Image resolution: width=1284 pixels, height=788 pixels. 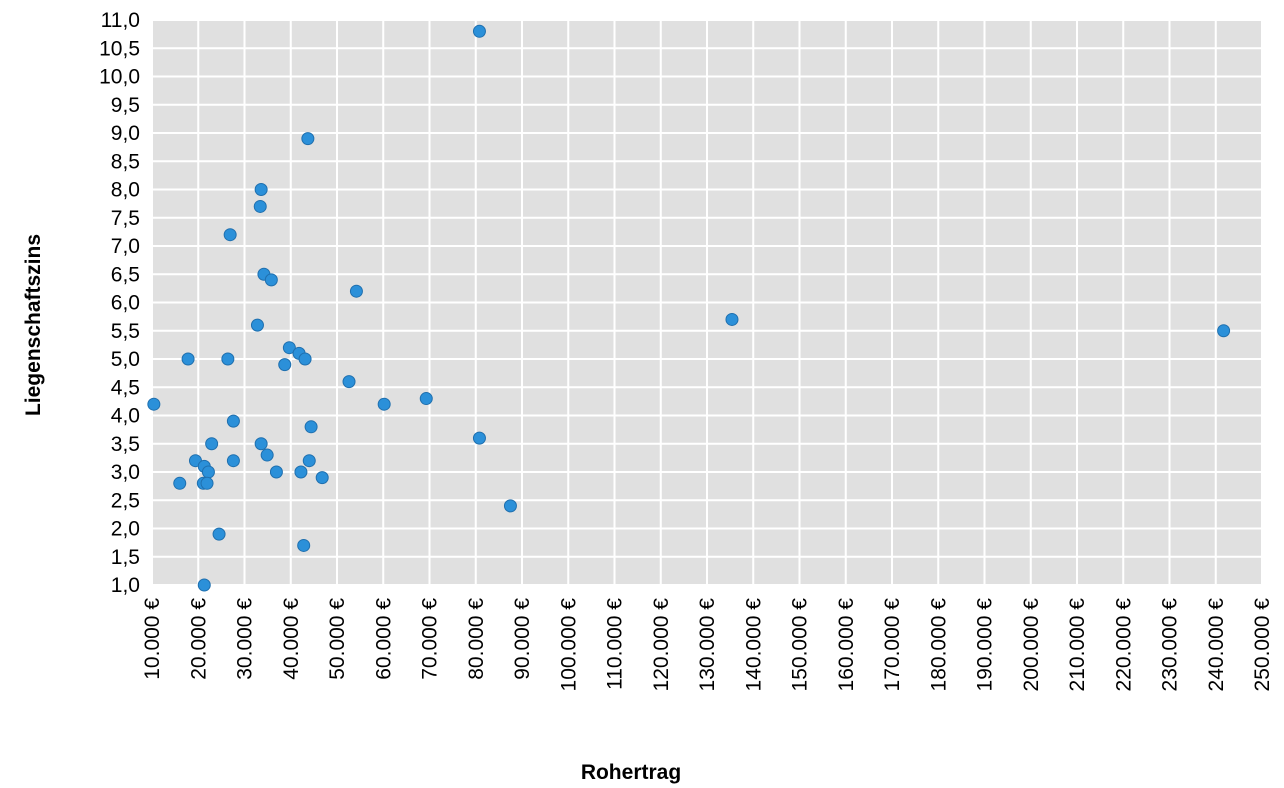 What do you see at coordinates (125, 416) in the screenshot?
I see `y-tick-label: 4,0` at bounding box center [125, 416].